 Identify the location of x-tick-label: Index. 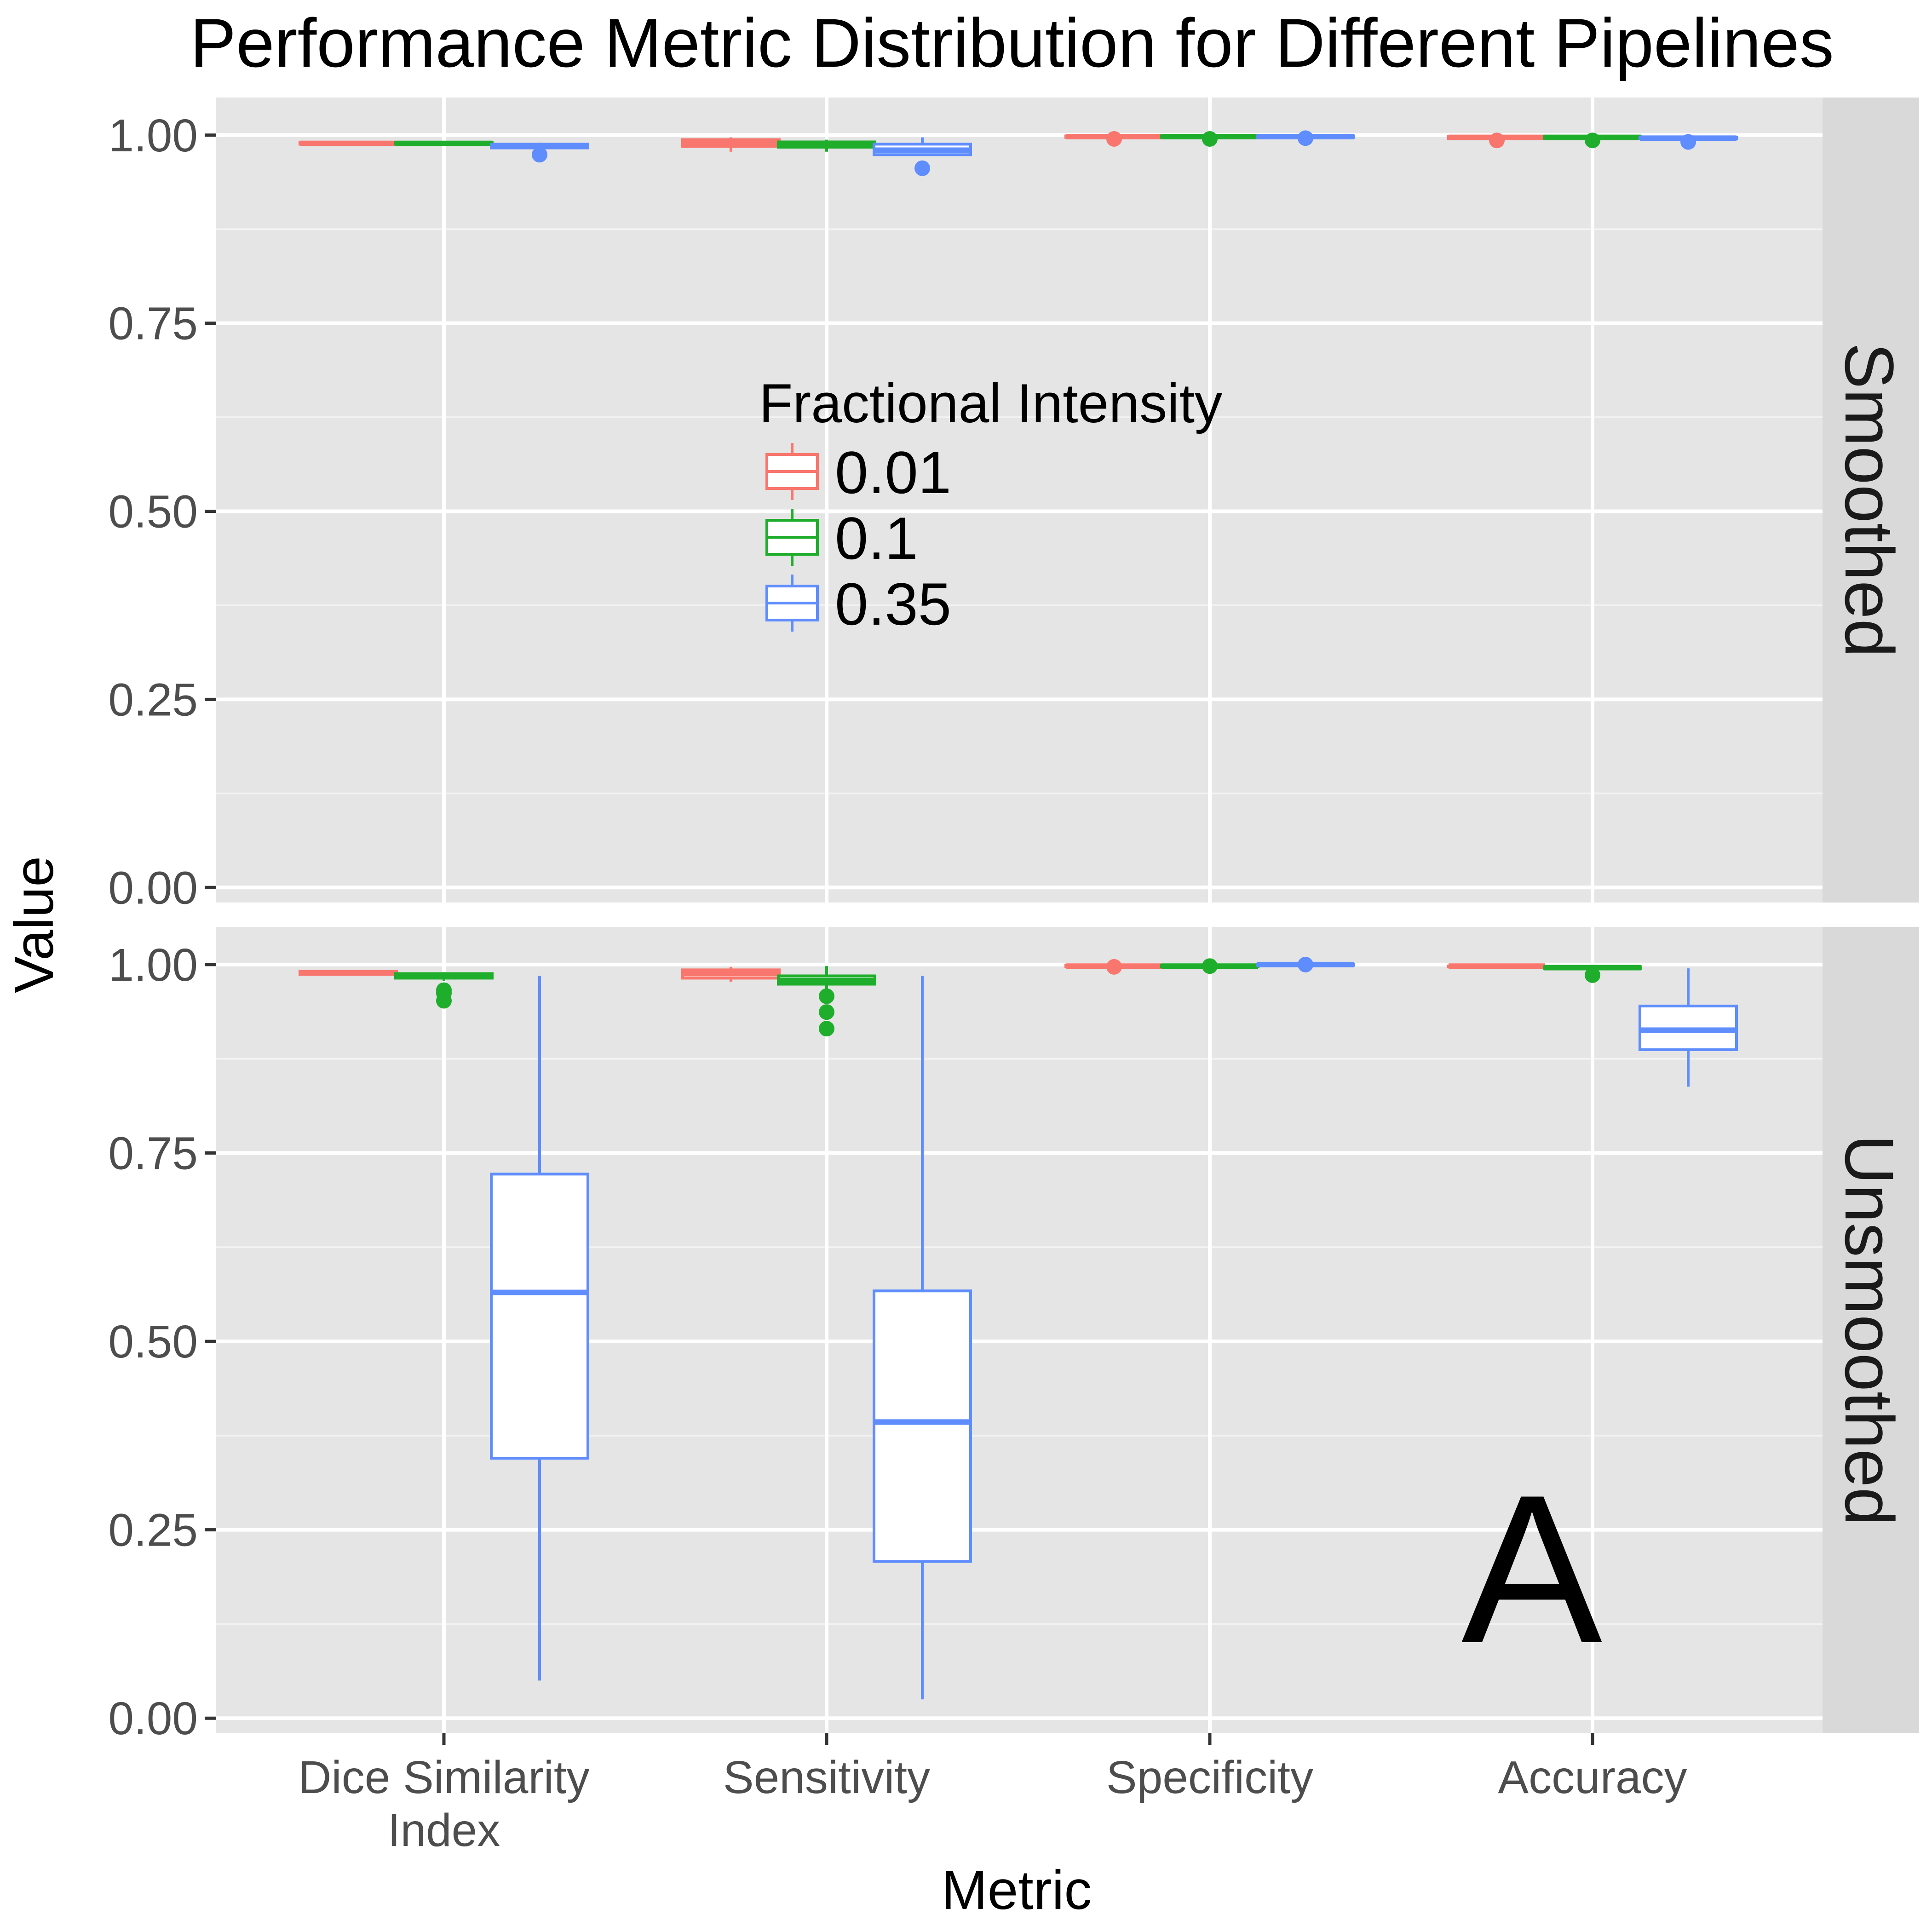
(444, 1830).